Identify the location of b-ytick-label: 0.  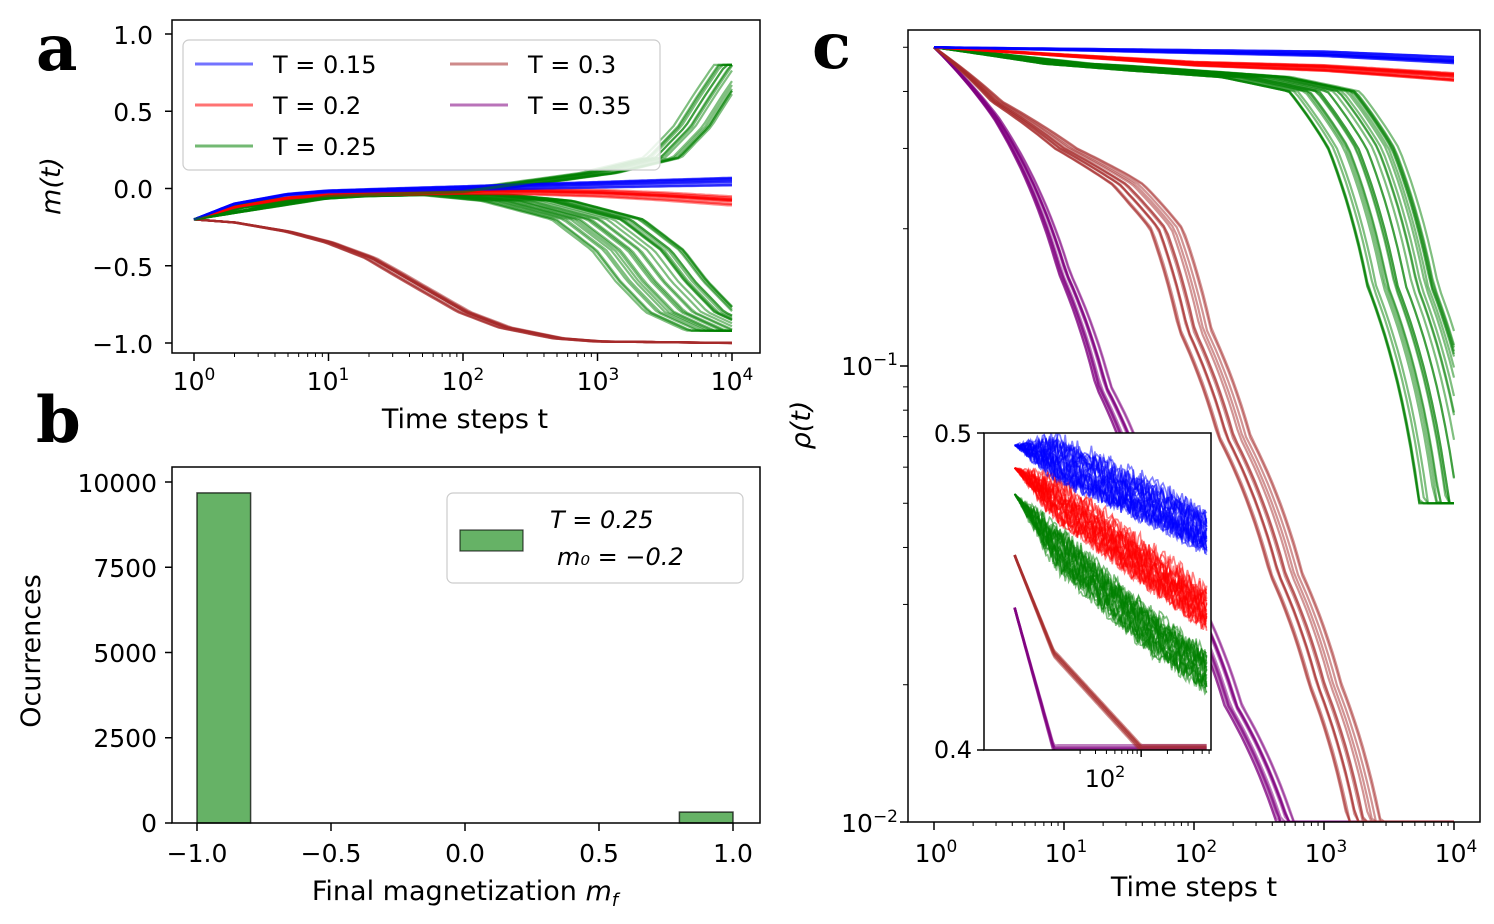
(149, 823).